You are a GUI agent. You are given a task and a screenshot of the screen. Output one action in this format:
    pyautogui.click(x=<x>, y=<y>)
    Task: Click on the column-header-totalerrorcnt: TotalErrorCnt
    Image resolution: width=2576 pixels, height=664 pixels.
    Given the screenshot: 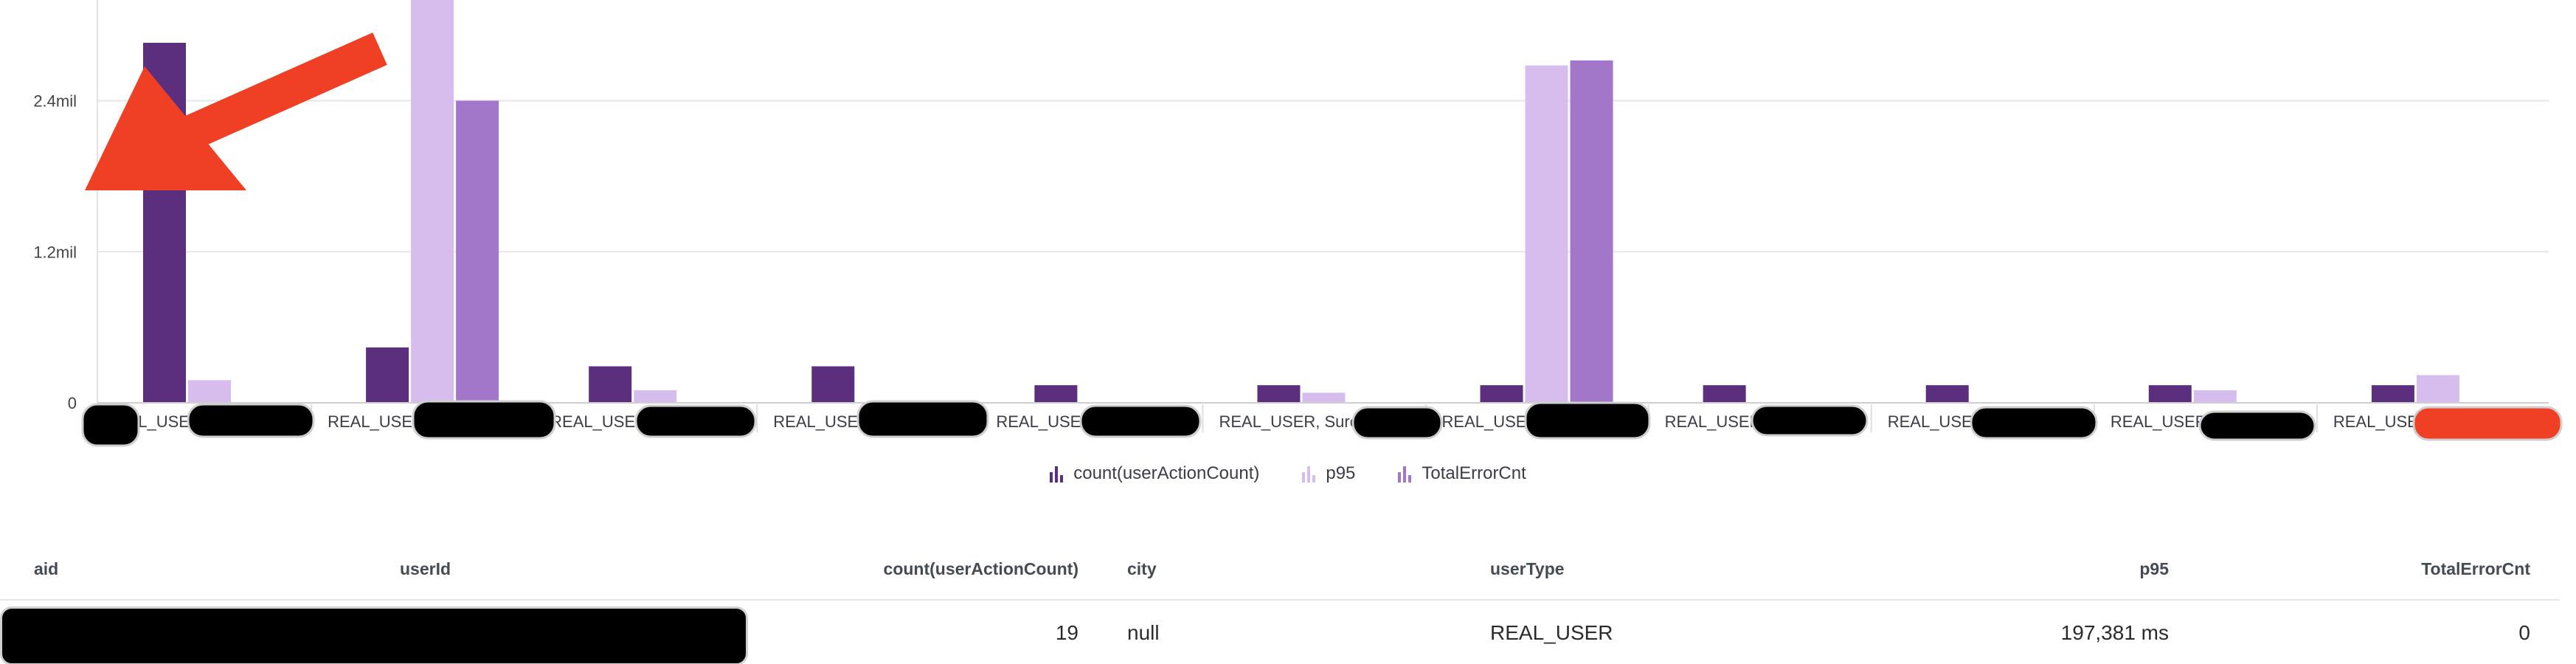 What is the action you would take?
    pyautogui.click(x=2476, y=568)
    